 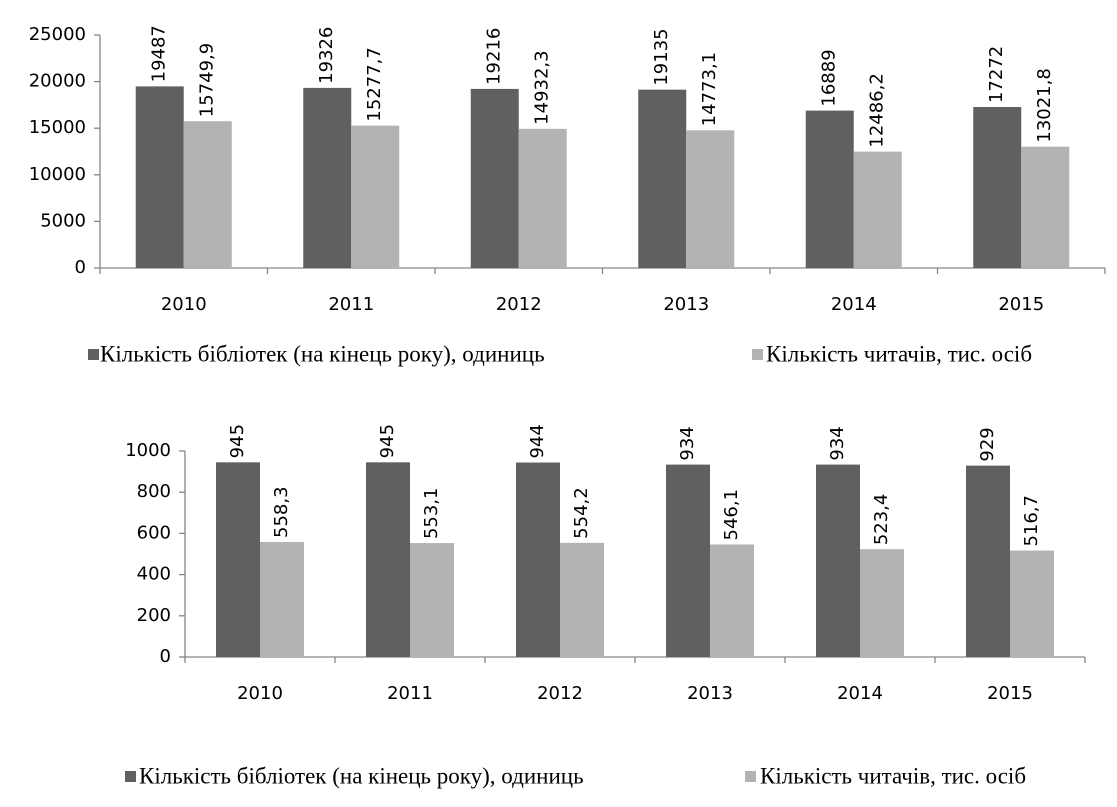 What do you see at coordinates (326, 55) in the screenshot?
I see `value-label: 19326` at bounding box center [326, 55].